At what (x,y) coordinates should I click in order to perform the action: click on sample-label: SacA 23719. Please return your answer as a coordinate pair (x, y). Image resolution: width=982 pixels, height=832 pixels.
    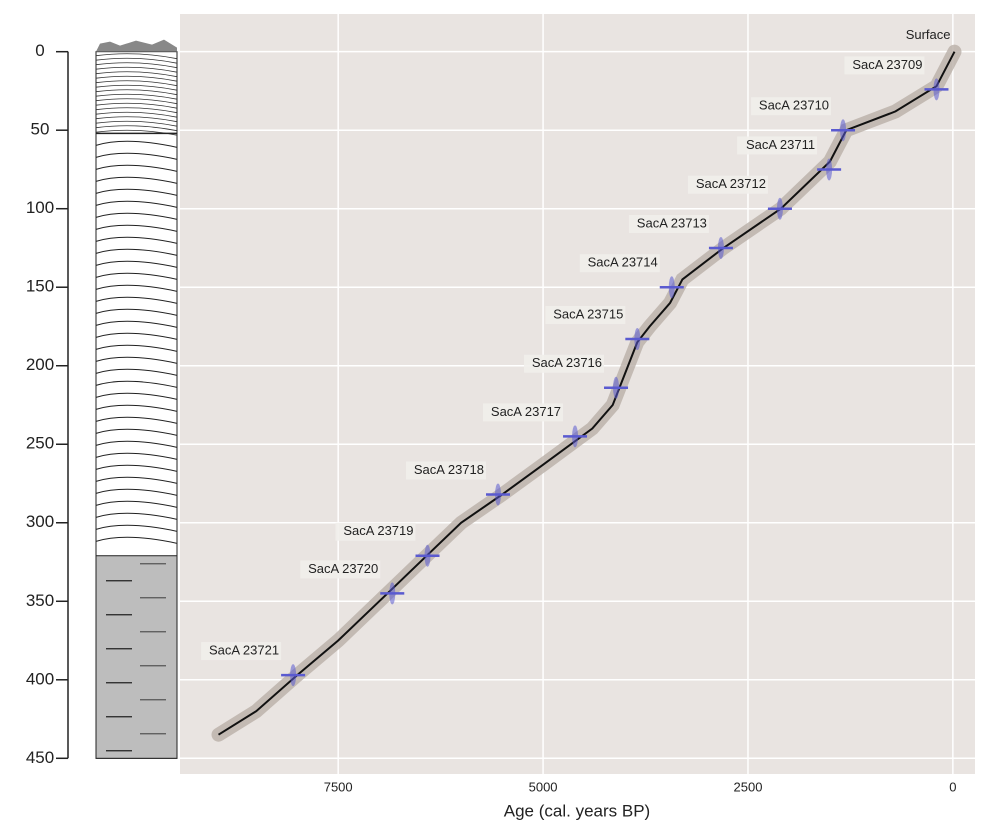
    Looking at the image, I should click on (378, 530).